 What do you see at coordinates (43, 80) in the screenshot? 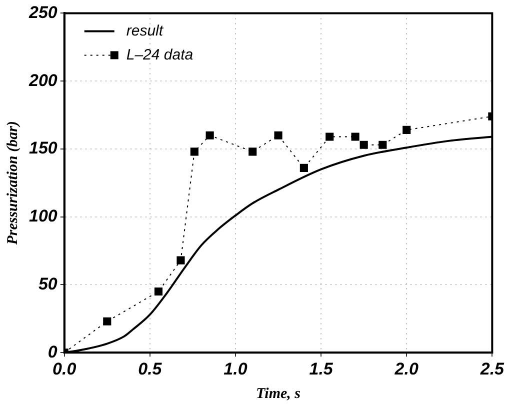
I see `y-tick-label: 200` at bounding box center [43, 80].